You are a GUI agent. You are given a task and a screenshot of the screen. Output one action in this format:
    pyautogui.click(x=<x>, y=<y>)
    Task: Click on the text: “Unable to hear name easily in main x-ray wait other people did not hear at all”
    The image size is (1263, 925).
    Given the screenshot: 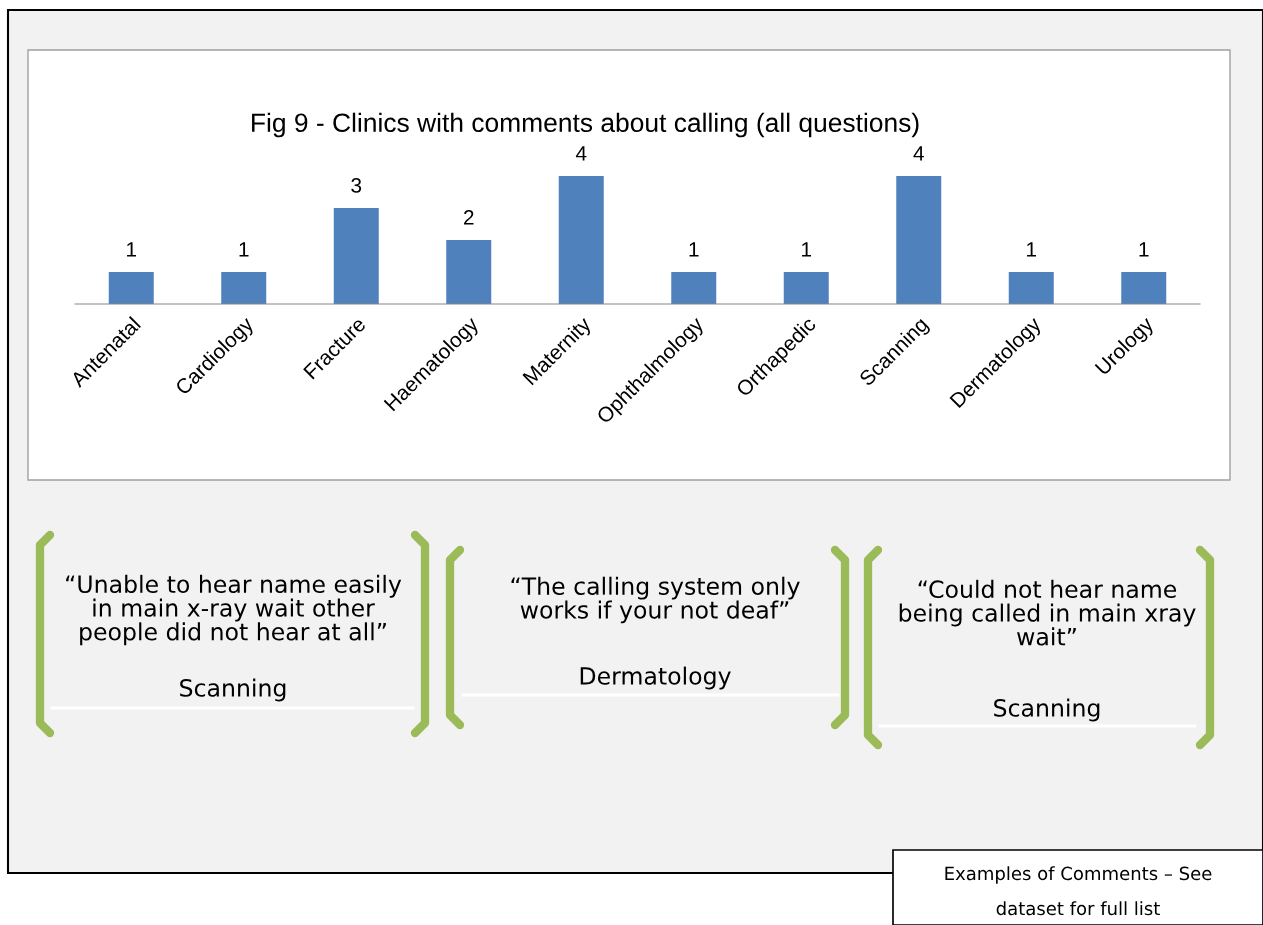 What is the action you would take?
    pyautogui.click(x=234, y=610)
    